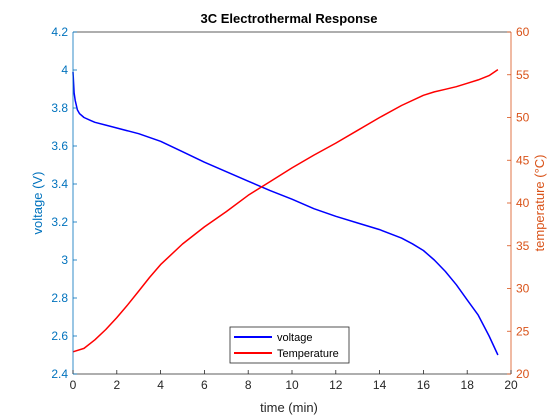 This screenshot has height=420, width=560. I want to click on legend: voltage Temperature, so click(289, 345).